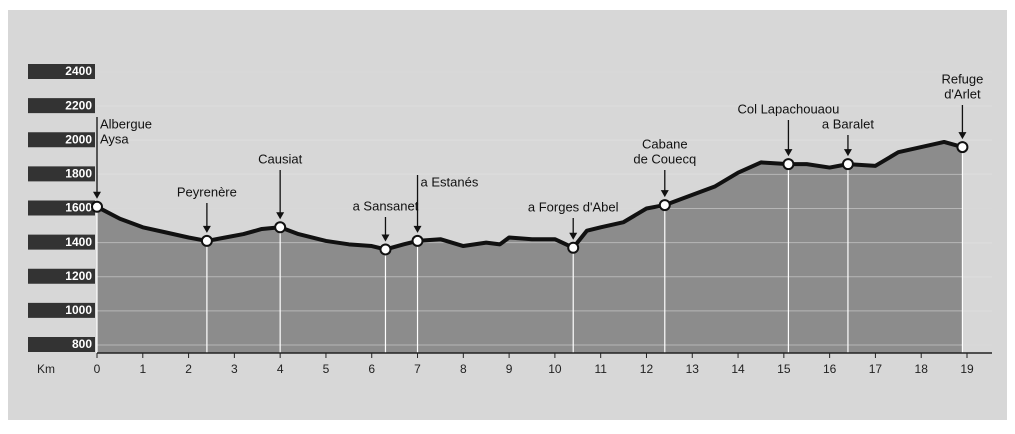 The height and width of the screenshot is (434, 1015). I want to click on x-tick-label: 2, so click(188, 369).